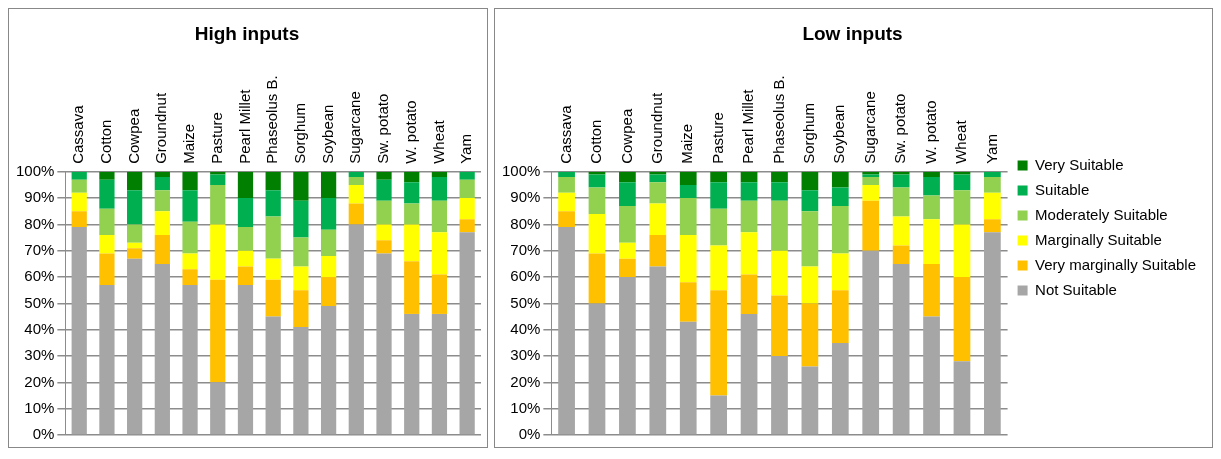  What do you see at coordinates (1076, 289) in the screenshot?
I see `legend-label: Not Suitable` at bounding box center [1076, 289].